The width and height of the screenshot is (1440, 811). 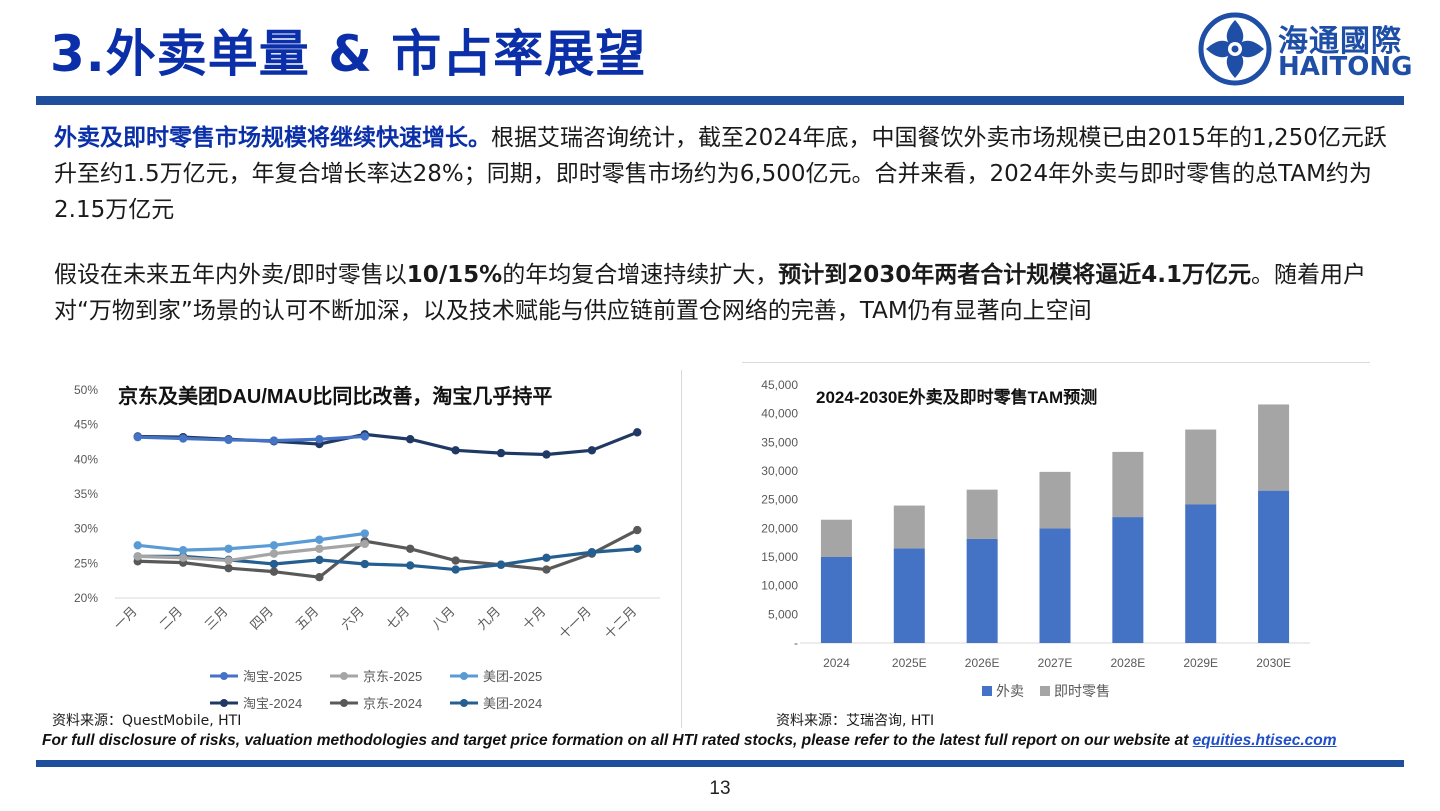 What do you see at coordinates (1273, 663) in the screenshot?
I see `x-tick-label: 2030E` at bounding box center [1273, 663].